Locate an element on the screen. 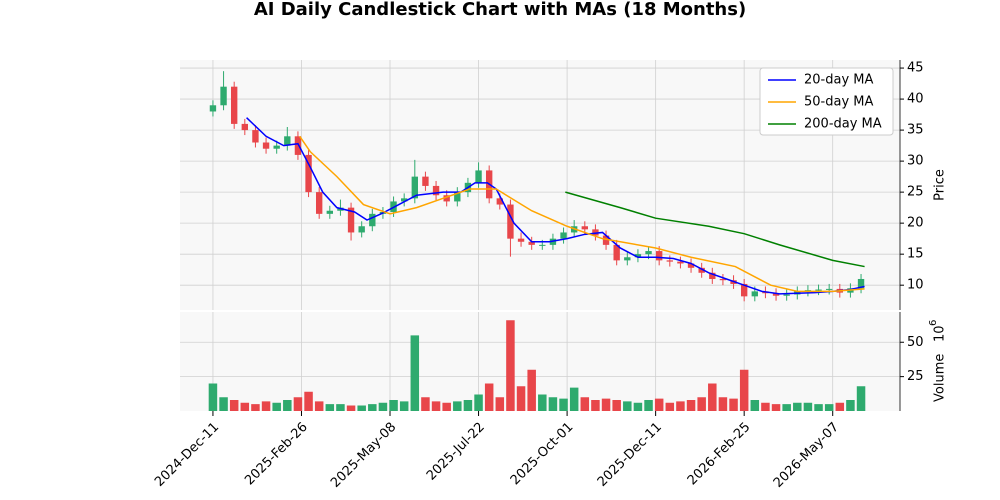 The height and width of the screenshot is (500, 1000). y-tick-label: 40 is located at coordinates (915, 99).